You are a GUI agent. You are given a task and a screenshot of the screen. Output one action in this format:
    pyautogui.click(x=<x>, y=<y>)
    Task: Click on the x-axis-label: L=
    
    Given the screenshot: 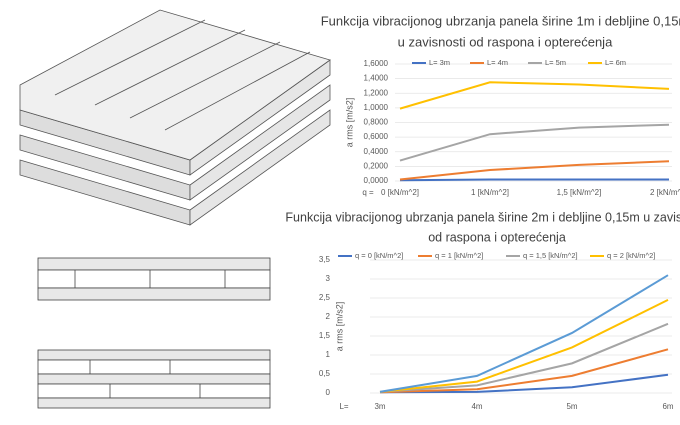 What is the action you would take?
    pyautogui.click(x=343, y=406)
    